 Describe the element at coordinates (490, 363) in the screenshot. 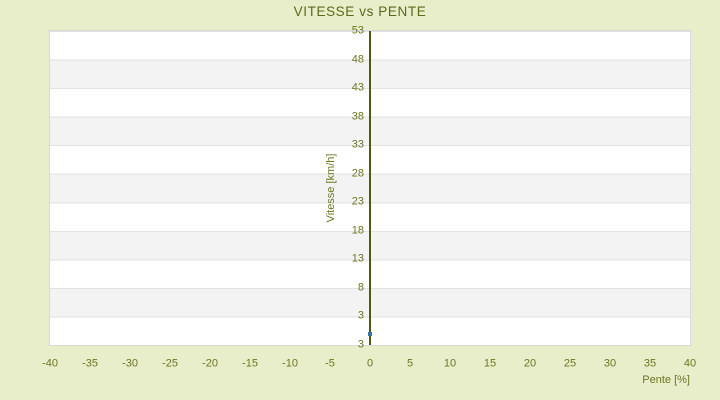

I see `x-tick-label: 15` at that location.